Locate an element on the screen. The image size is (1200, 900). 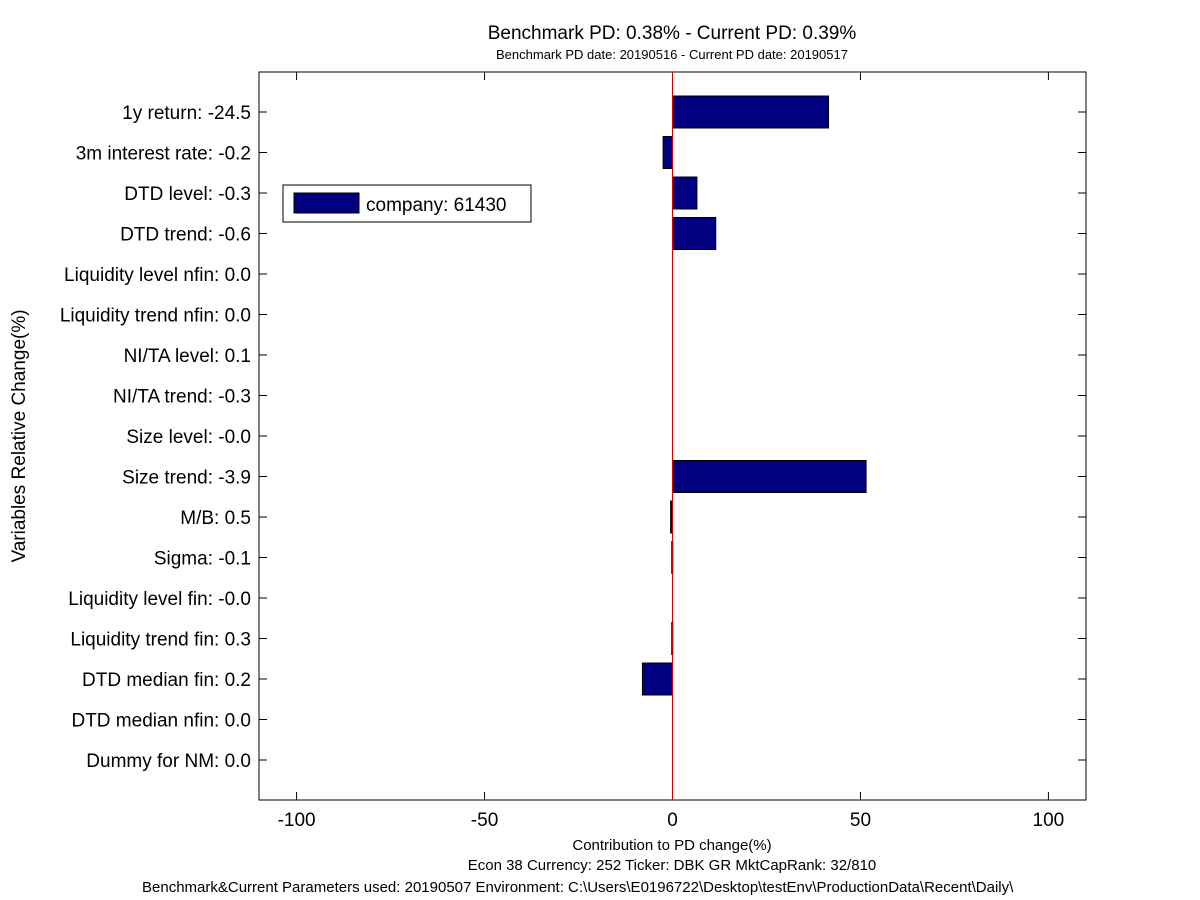
chart-title: Benchmark PD: 0.38% - Current PD: 0.39% is located at coordinates (672, 33).